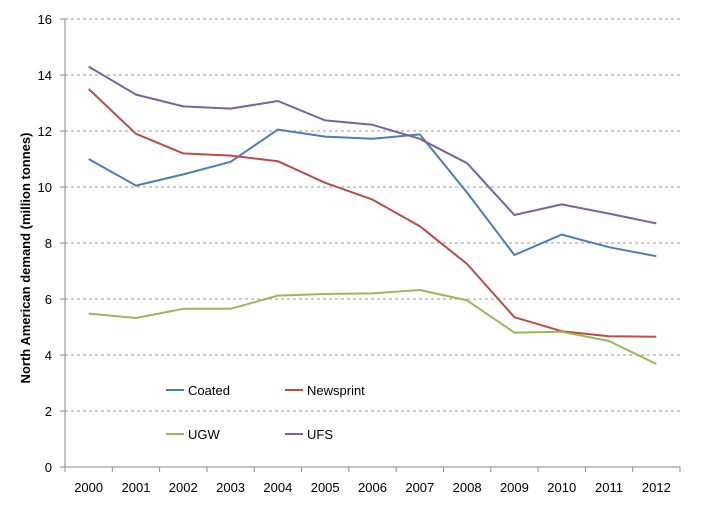  I want to click on x-tick-label: 2002, so click(183, 487).